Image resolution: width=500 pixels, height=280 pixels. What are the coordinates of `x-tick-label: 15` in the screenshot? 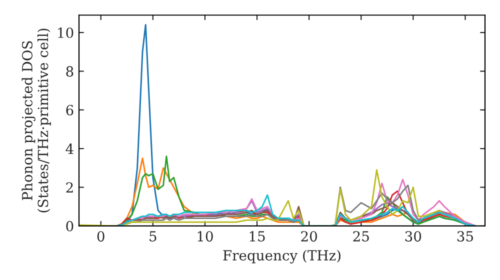 It's located at (257, 236).